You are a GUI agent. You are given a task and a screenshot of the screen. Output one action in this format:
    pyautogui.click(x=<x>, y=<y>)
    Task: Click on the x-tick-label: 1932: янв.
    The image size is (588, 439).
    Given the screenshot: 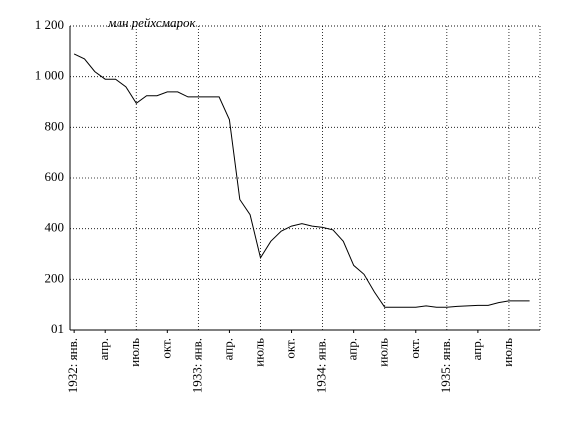 What is the action you would take?
    pyautogui.click(x=72, y=365)
    